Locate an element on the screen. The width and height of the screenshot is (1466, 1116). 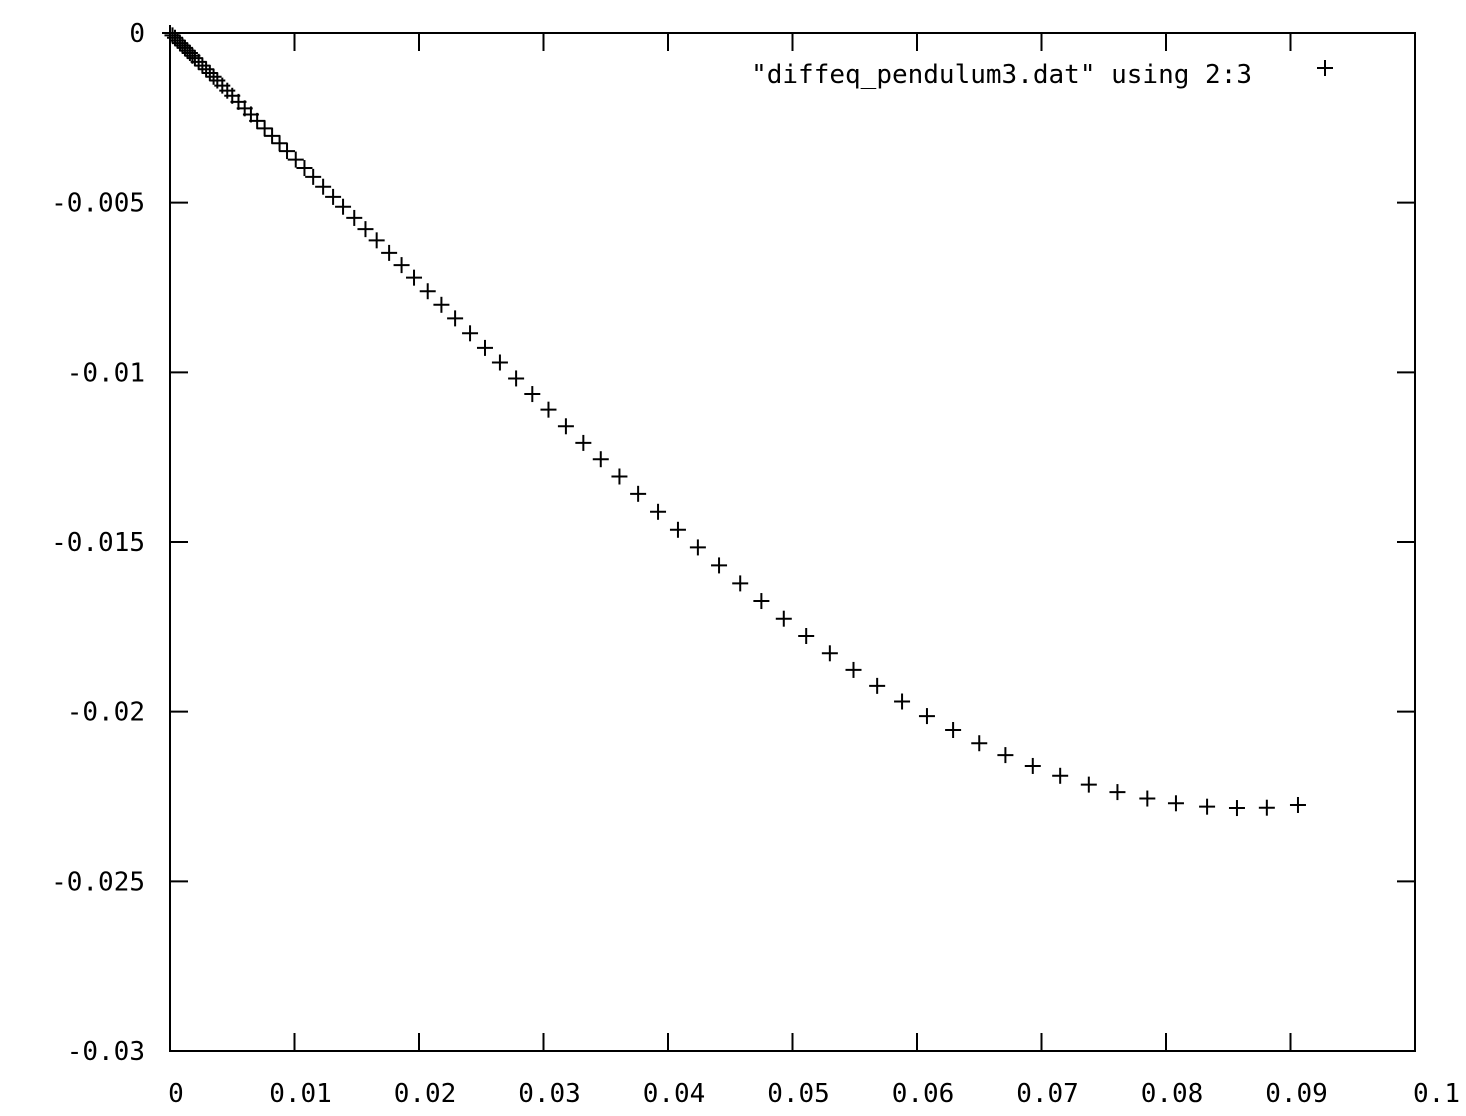
x-tick-label: 0.1 is located at coordinates (1436, 1094).